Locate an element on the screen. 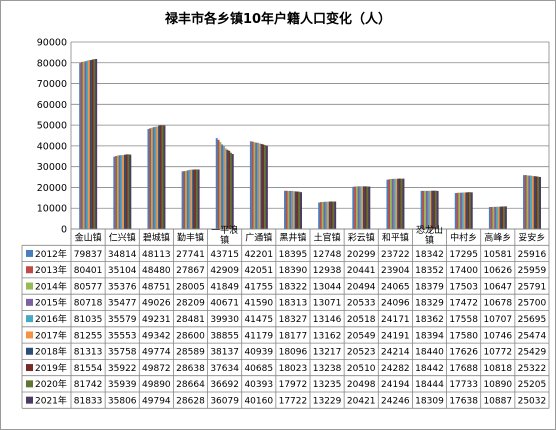 The height and width of the screenshot is (430, 556). data-label: 13229 is located at coordinates (327, 401).